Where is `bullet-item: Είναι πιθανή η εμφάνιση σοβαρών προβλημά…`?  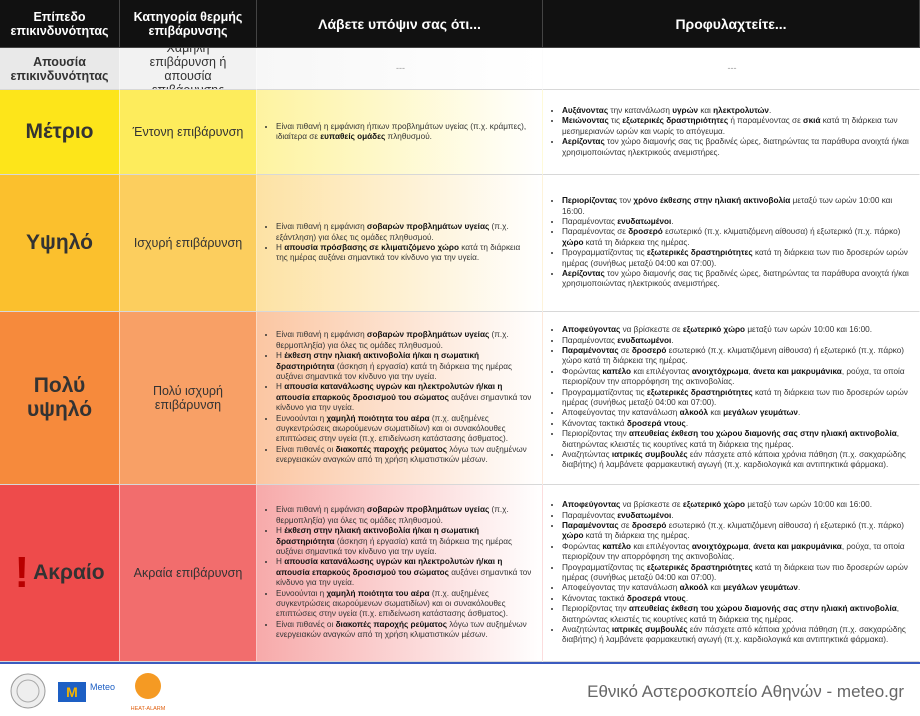
bullet-item: Είναι πιθανή η εμφάνιση σοβαρών προβλημά… is located at coordinates (405, 515).